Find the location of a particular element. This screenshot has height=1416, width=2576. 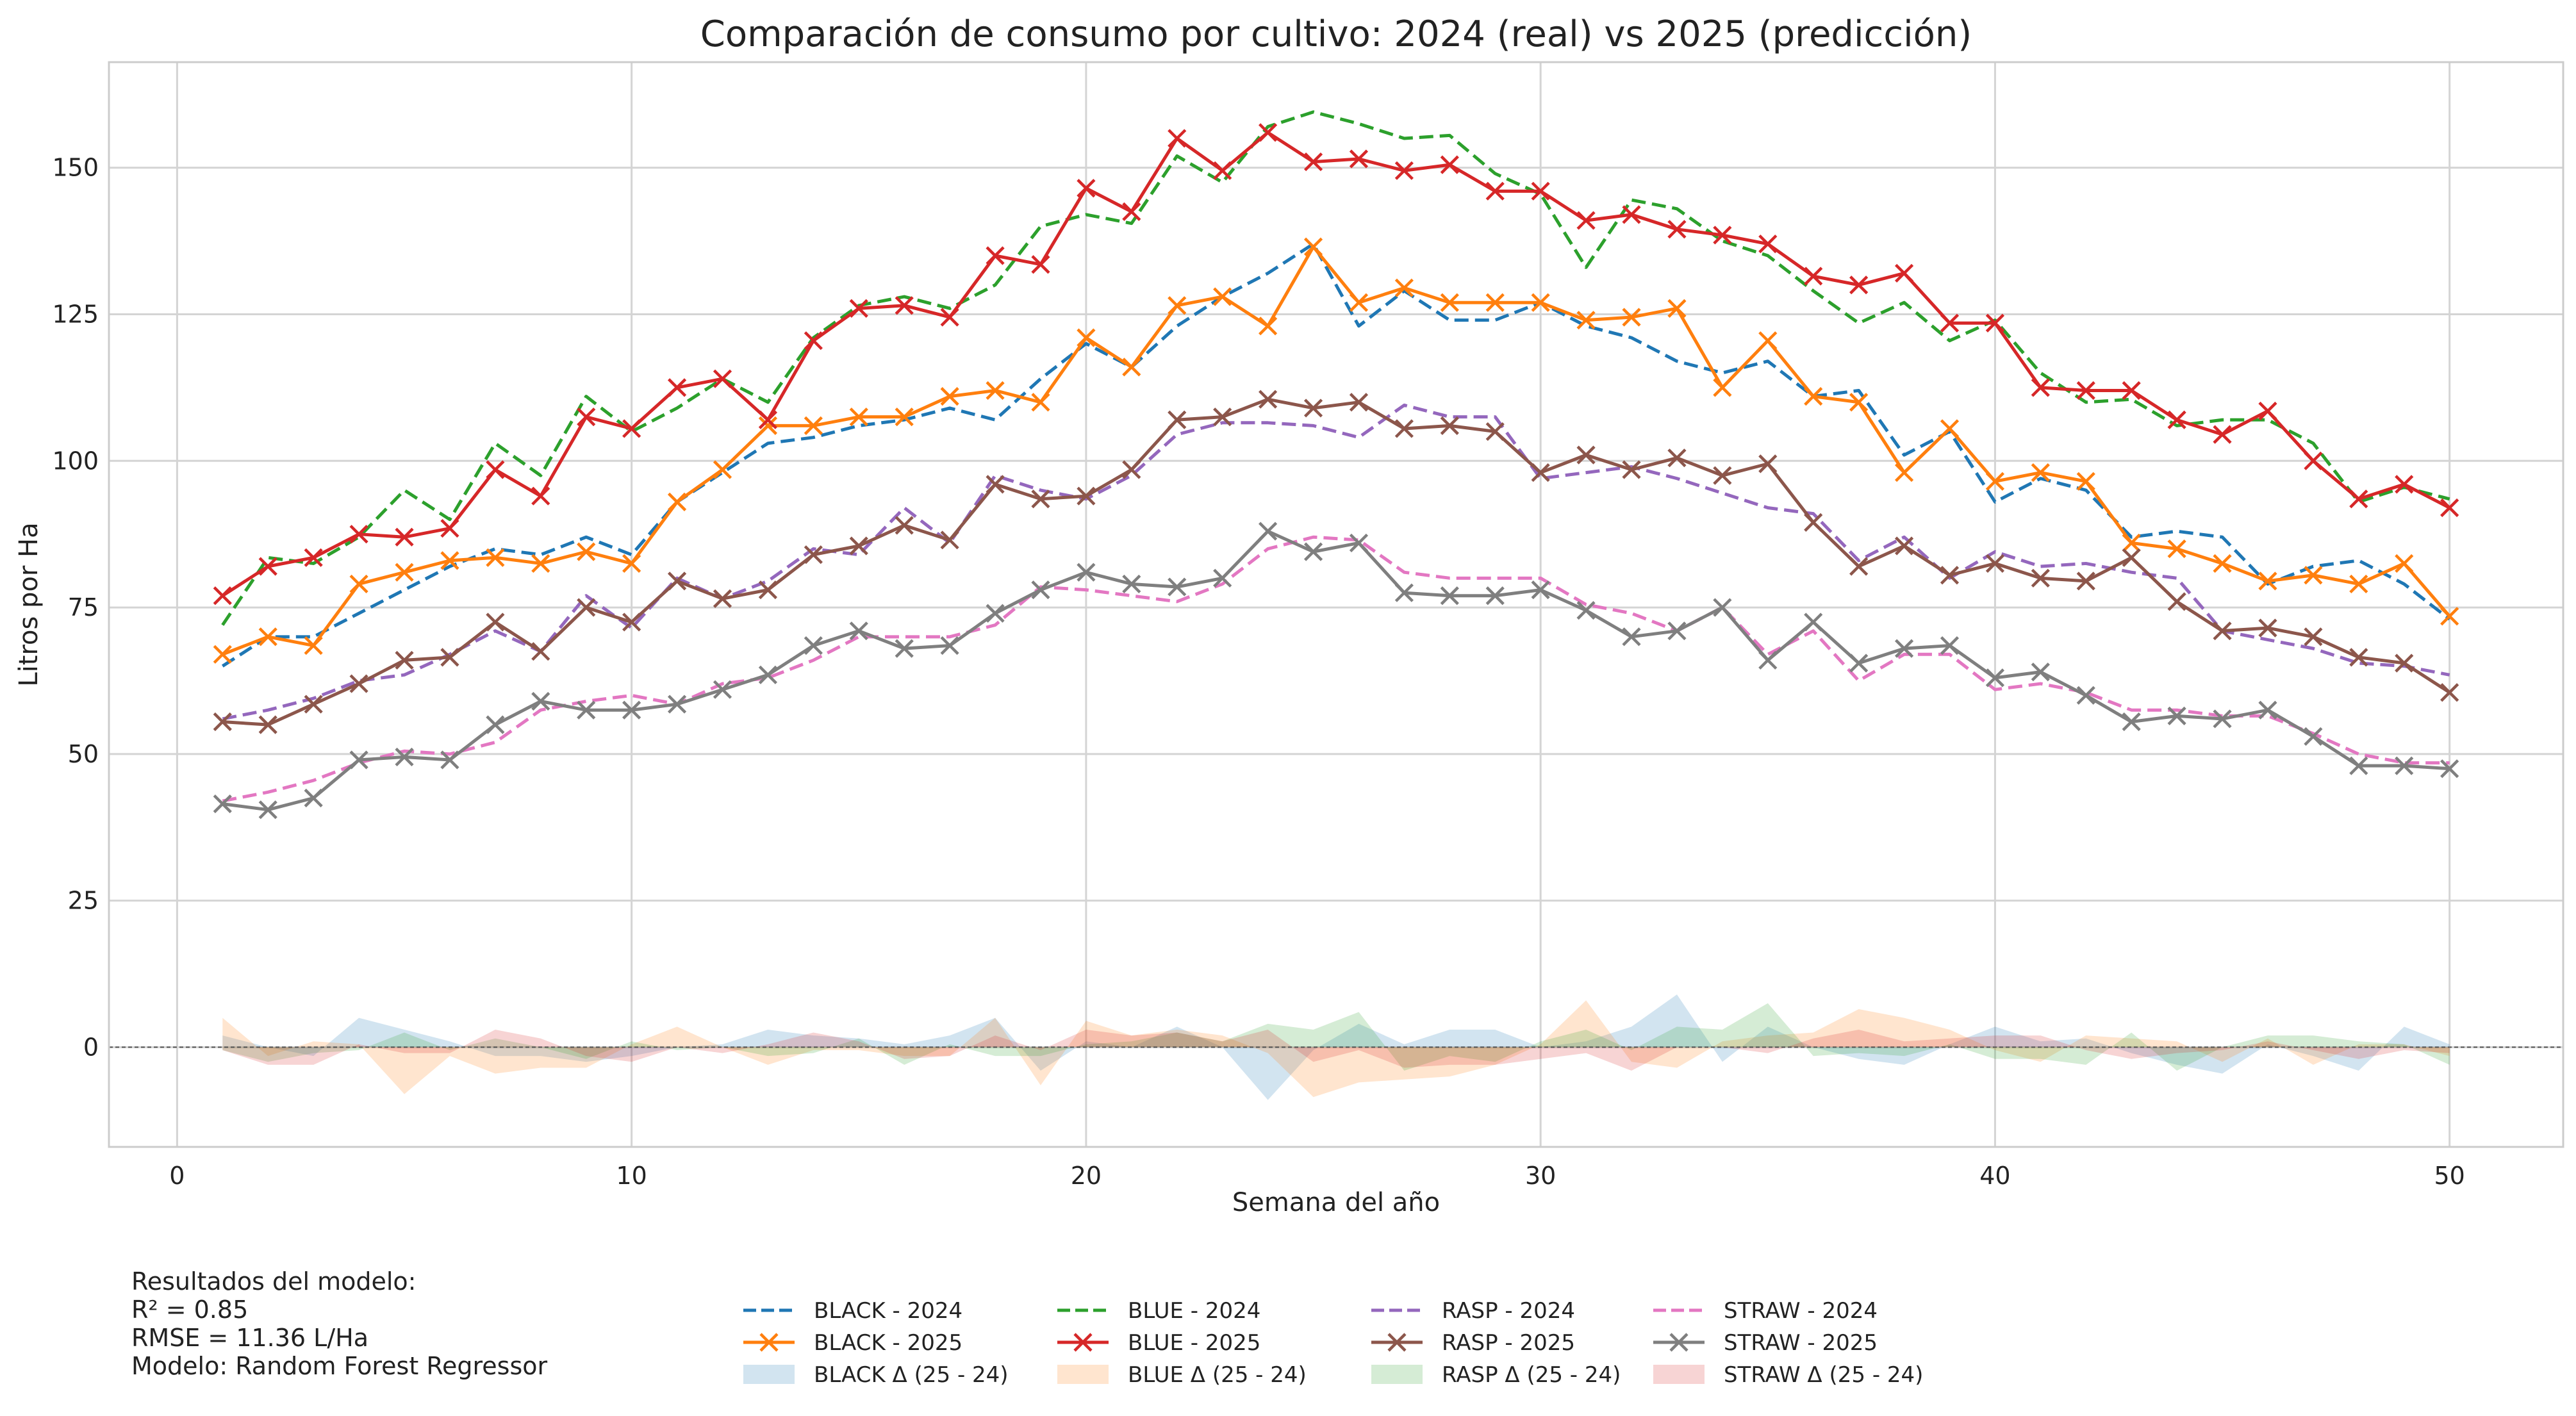

x-tick-label: 20 is located at coordinates (1086, 1176).